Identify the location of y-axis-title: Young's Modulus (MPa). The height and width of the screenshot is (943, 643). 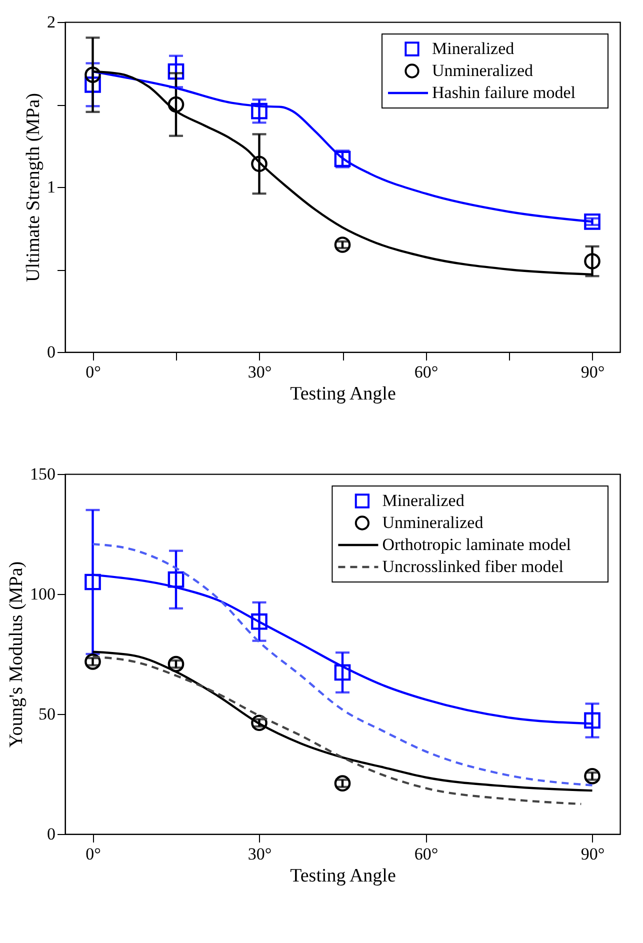
(16, 654).